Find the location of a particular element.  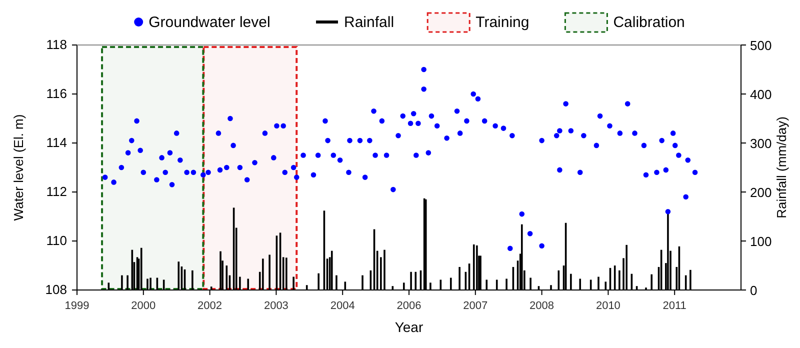

x-tick-label: 2002 is located at coordinates (210, 306).